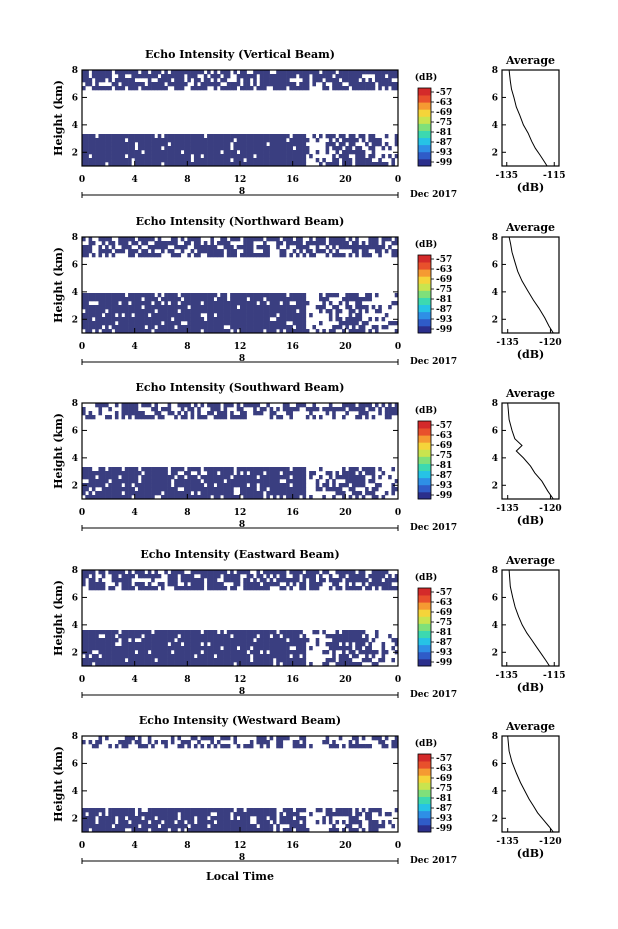  I want to click on panel-title: Echo Intensity (Northward Beam), so click(240, 221).